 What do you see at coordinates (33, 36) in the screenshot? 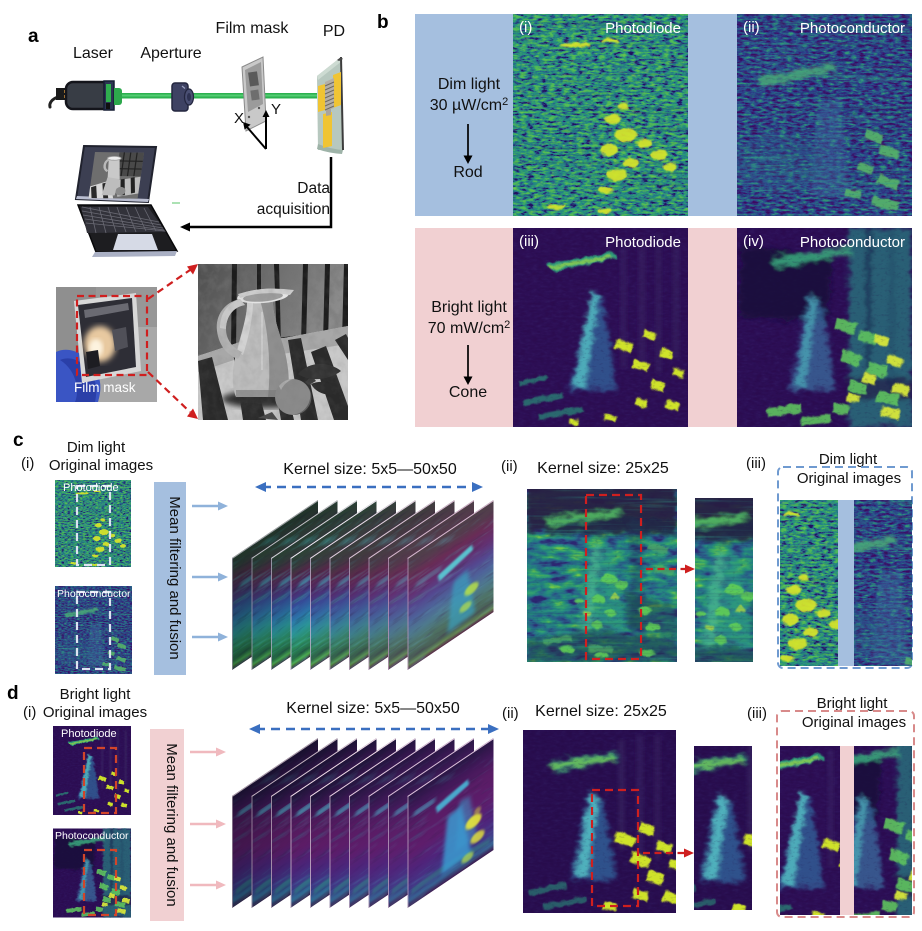
I see `svg-text: a` at bounding box center [33, 36].